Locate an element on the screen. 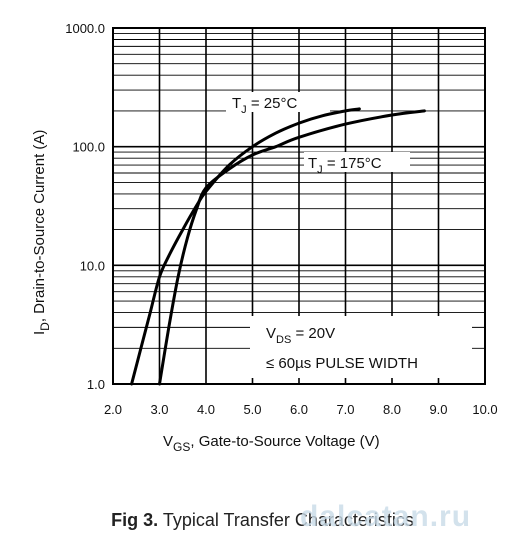  x-axis-label: VGS, Gate-to-Source Voltage (V) is located at coordinates (271, 443).